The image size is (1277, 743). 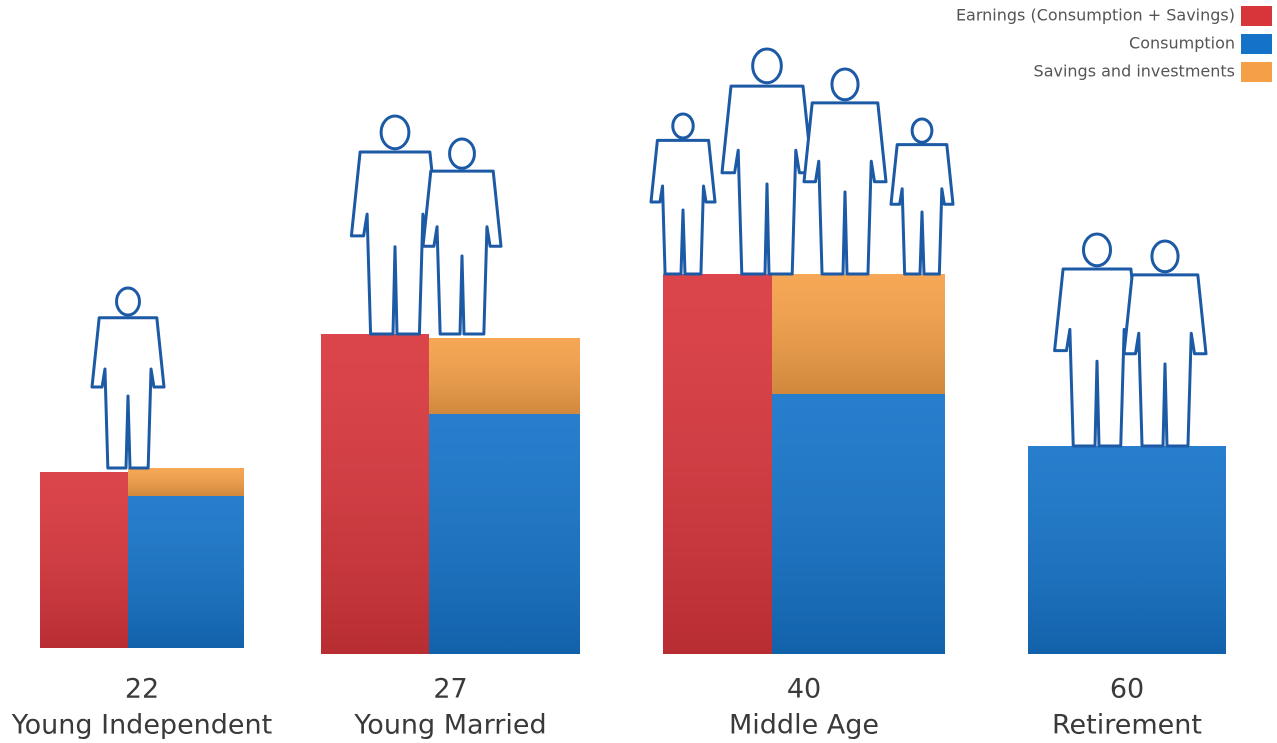 What do you see at coordinates (1182, 43) in the screenshot?
I see `legend-label: Consumption` at bounding box center [1182, 43].